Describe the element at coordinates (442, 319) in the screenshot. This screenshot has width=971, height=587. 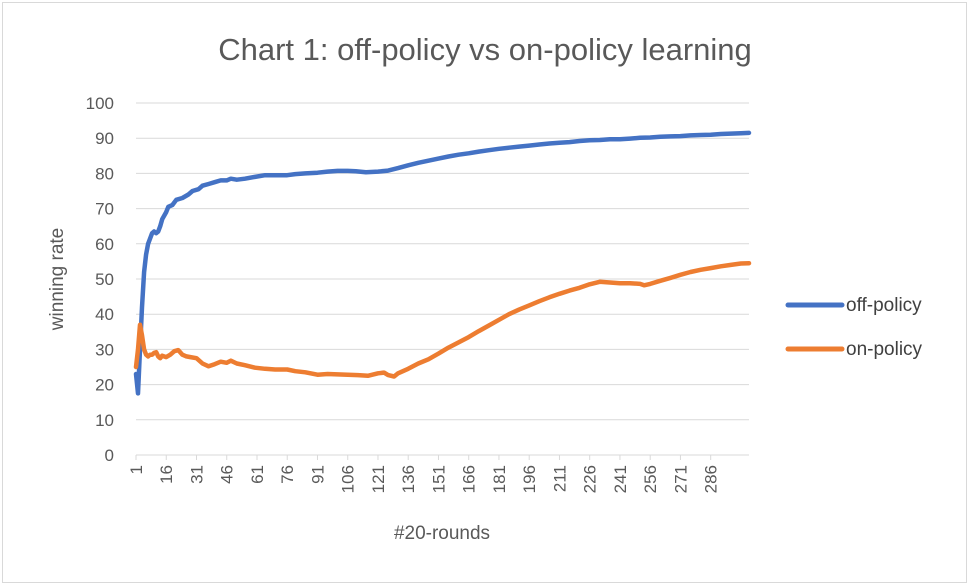
I see `series-line-on-policy` at that location.